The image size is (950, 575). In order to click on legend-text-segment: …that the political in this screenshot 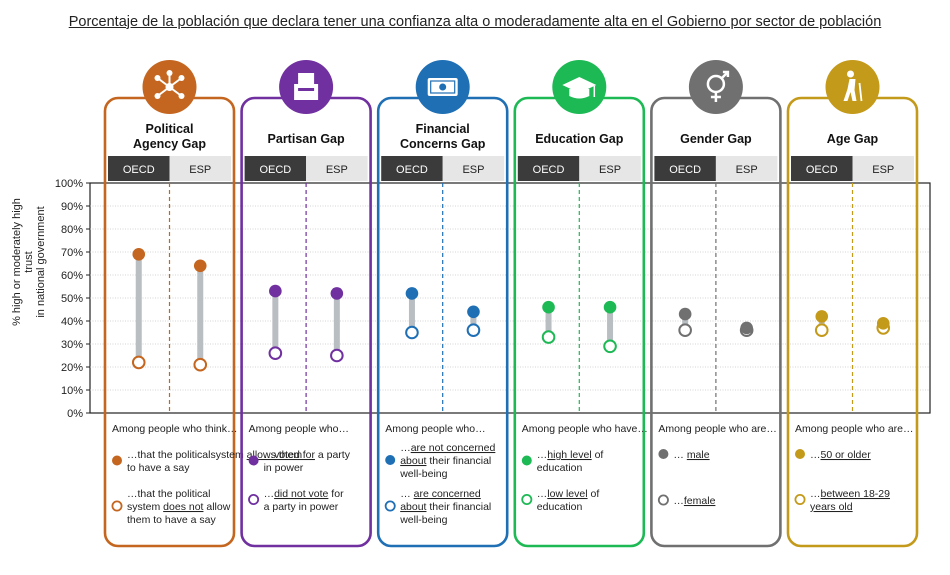, I will do `click(168, 455)`.